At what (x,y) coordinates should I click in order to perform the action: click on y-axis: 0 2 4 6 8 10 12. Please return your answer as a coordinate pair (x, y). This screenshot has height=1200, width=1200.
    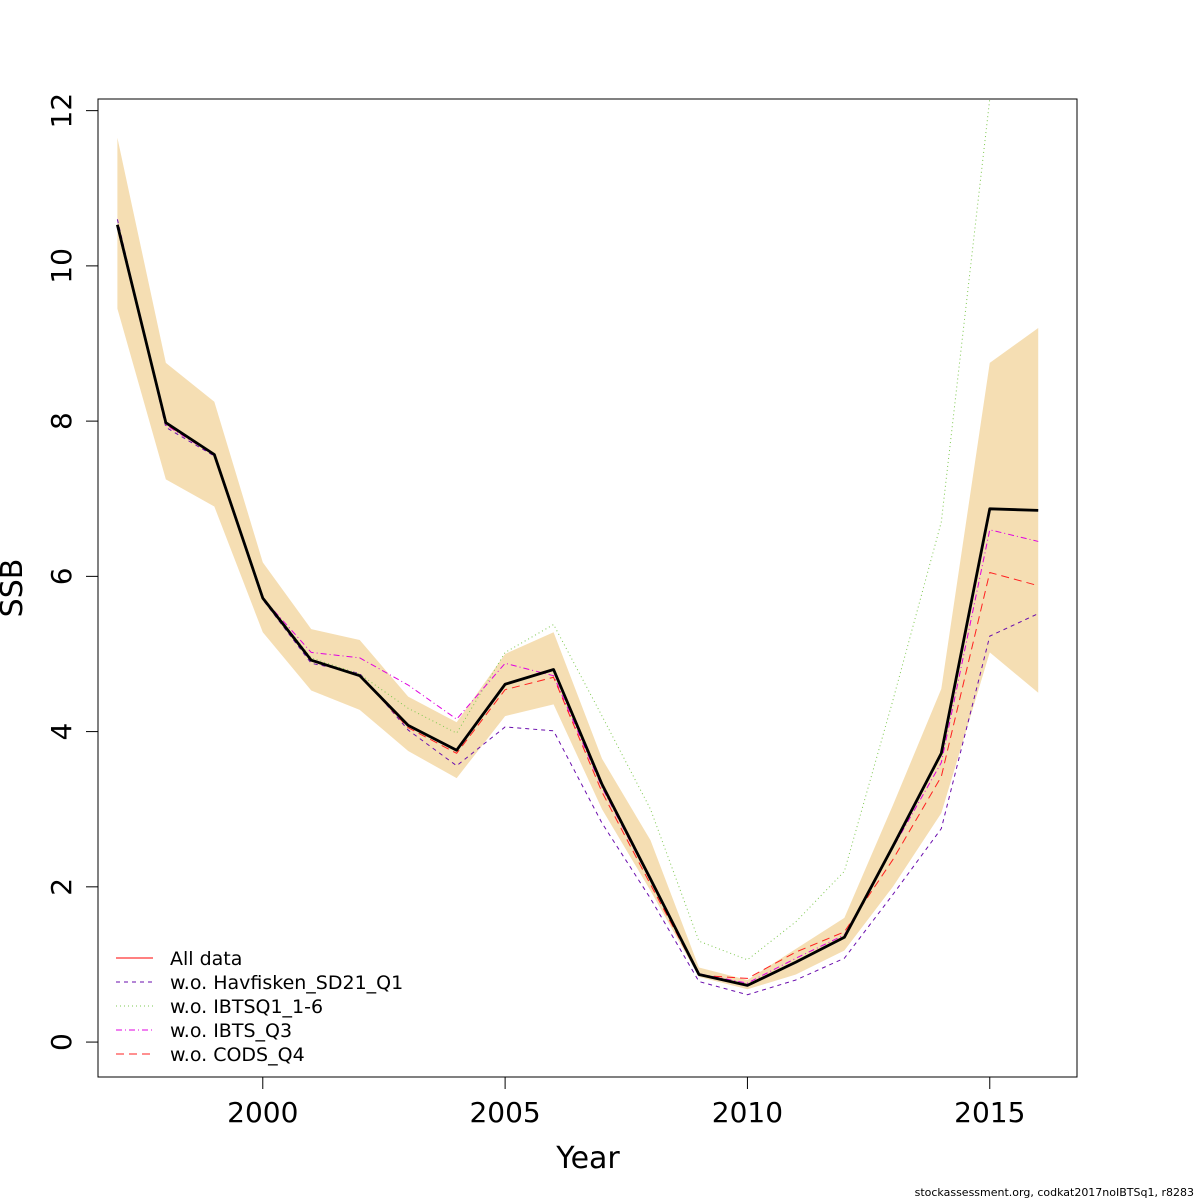
    Looking at the image, I should click on (72, 572).